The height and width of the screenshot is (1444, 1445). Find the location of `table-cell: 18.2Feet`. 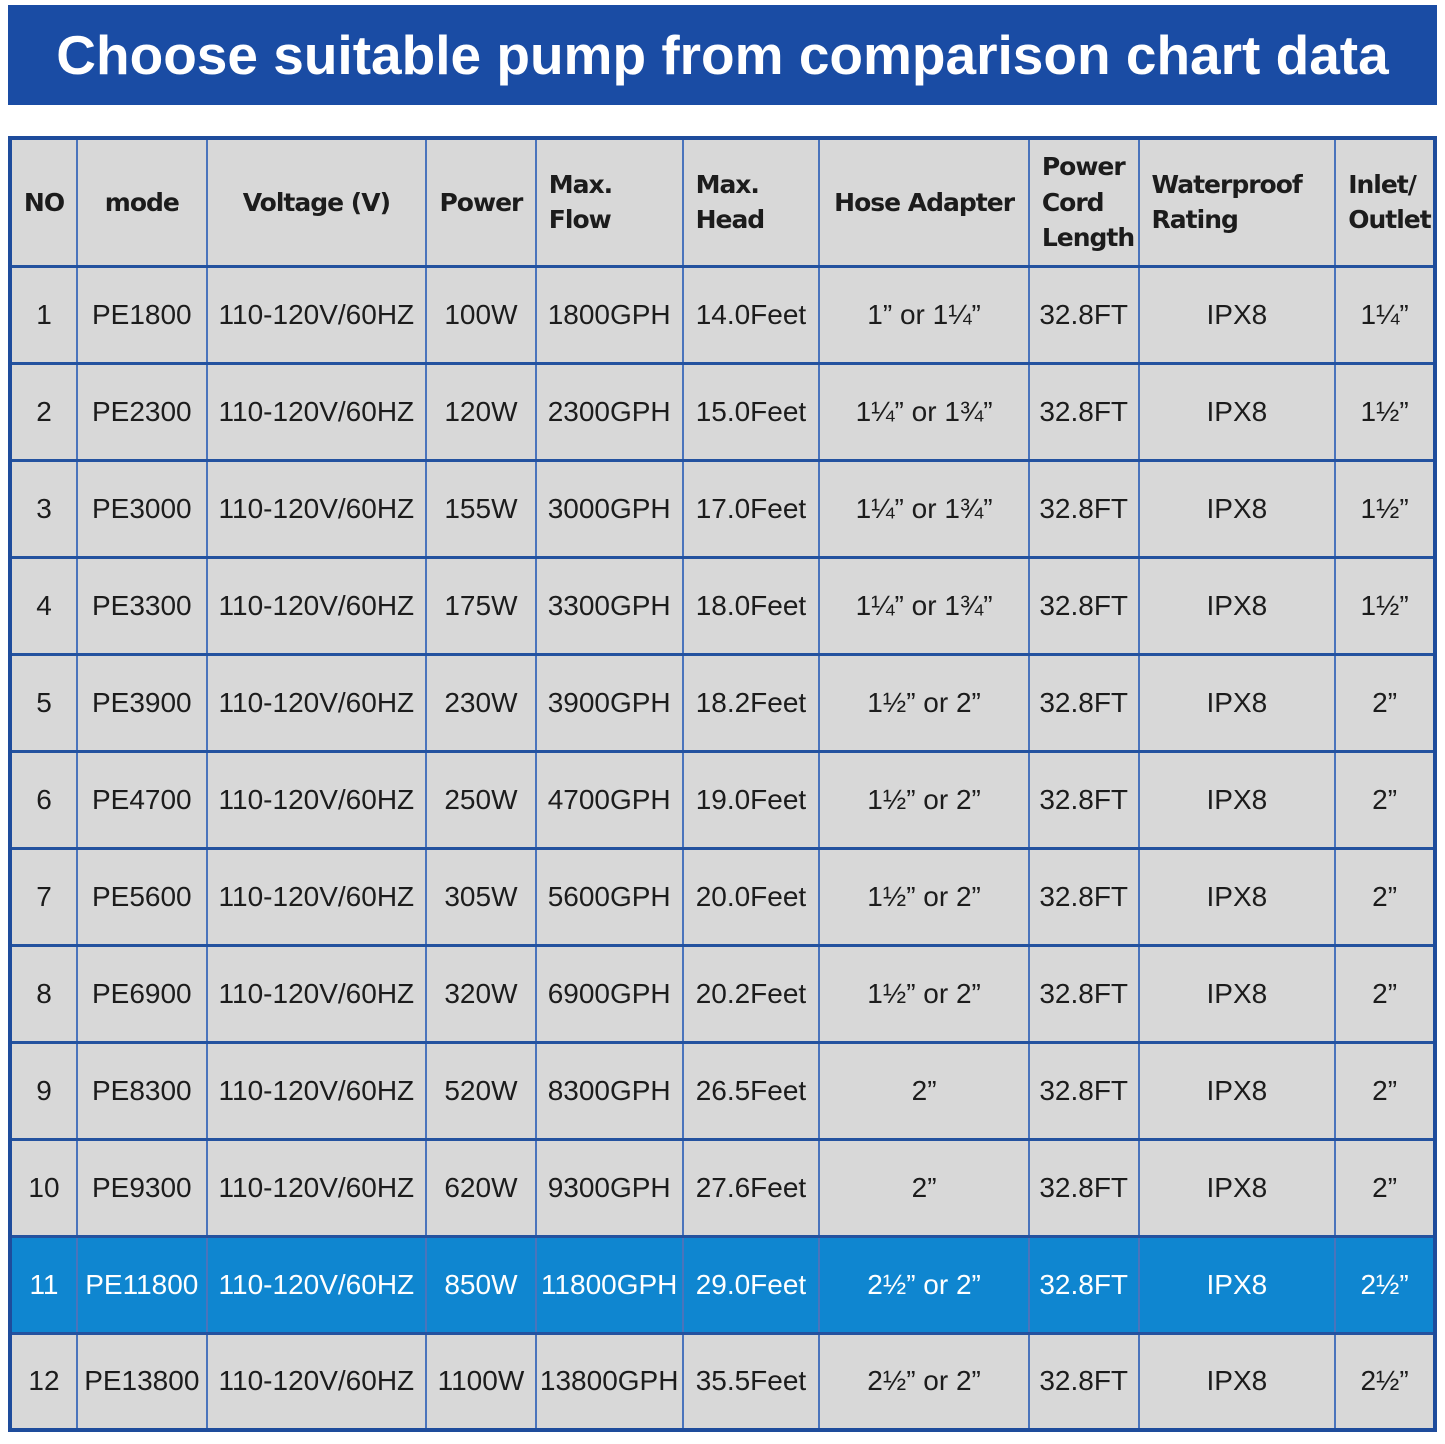

table-cell: 18.2Feet is located at coordinates (751, 702).